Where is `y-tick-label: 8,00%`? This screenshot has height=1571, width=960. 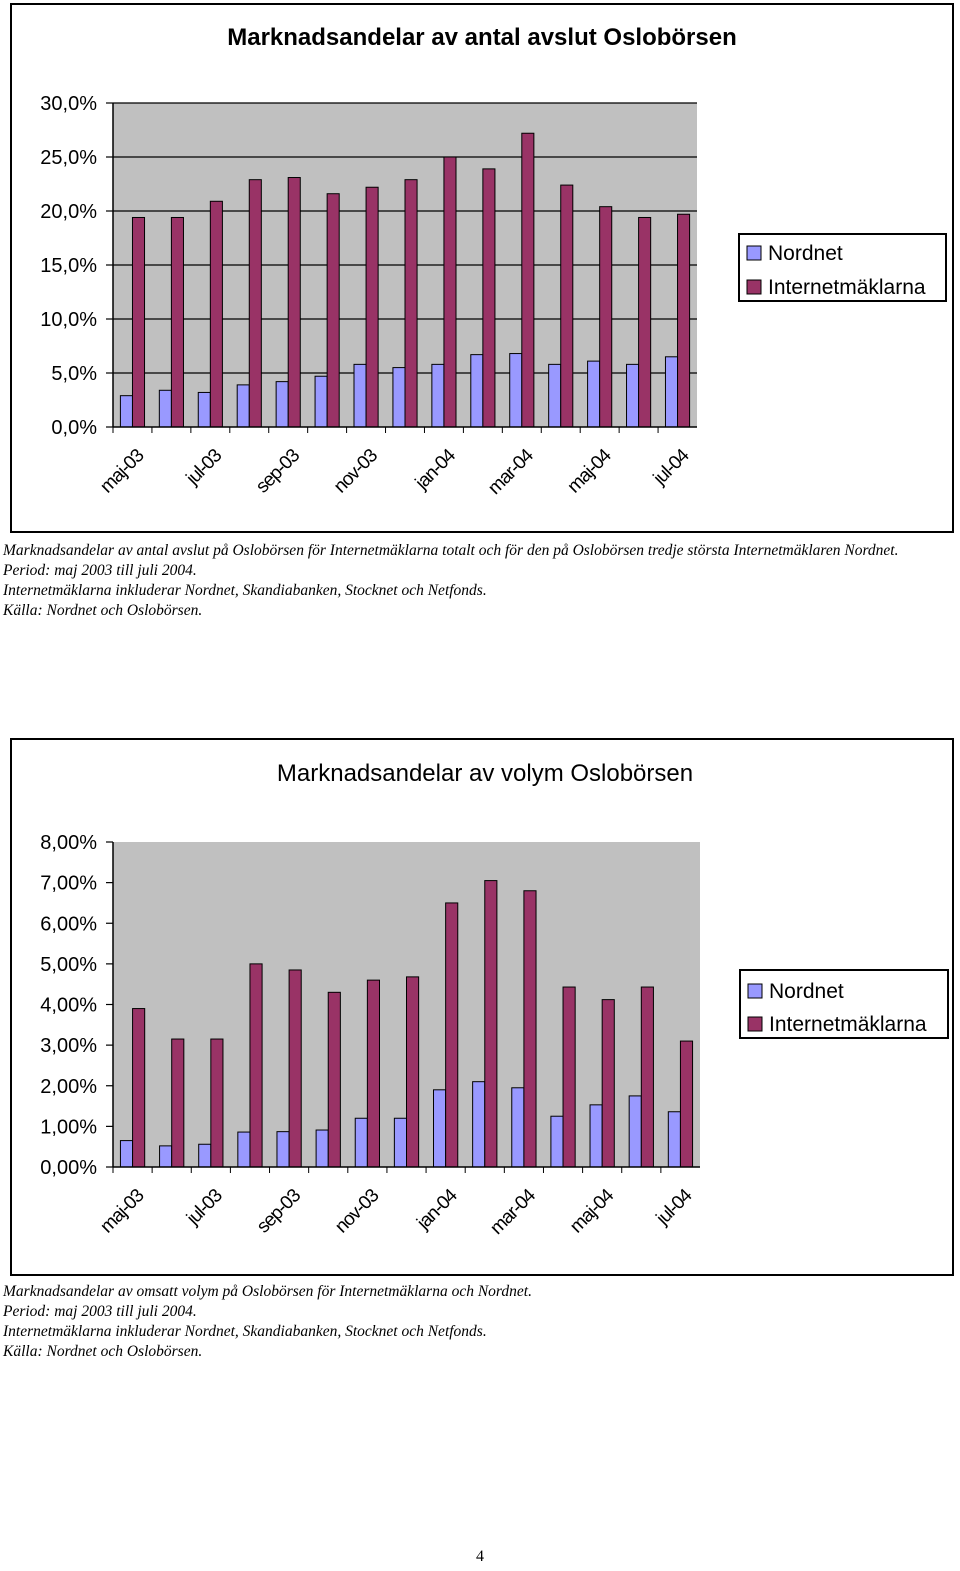
y-tick-label: 8,00% is located at coordinates (68, 843).